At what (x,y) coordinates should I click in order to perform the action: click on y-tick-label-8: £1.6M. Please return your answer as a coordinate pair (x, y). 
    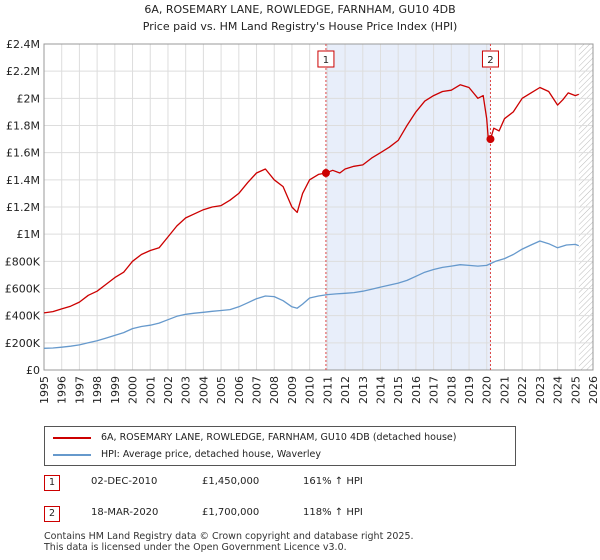
    Looking at the image, I should click on (23, 153).